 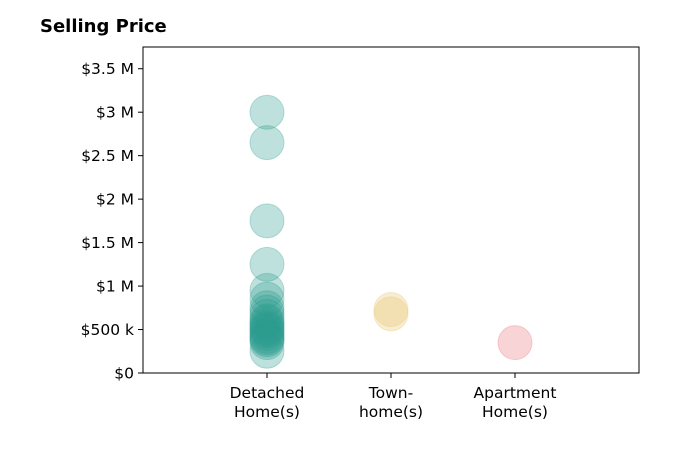 What do you see at coordinates (391, 412) in the screenshot?
I see `x-tick-label: home(s)` at bounding box center [391, 412].